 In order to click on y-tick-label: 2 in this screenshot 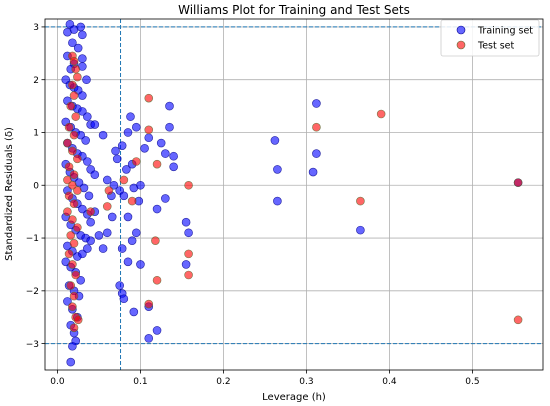, I will do `click(36, 81)`.